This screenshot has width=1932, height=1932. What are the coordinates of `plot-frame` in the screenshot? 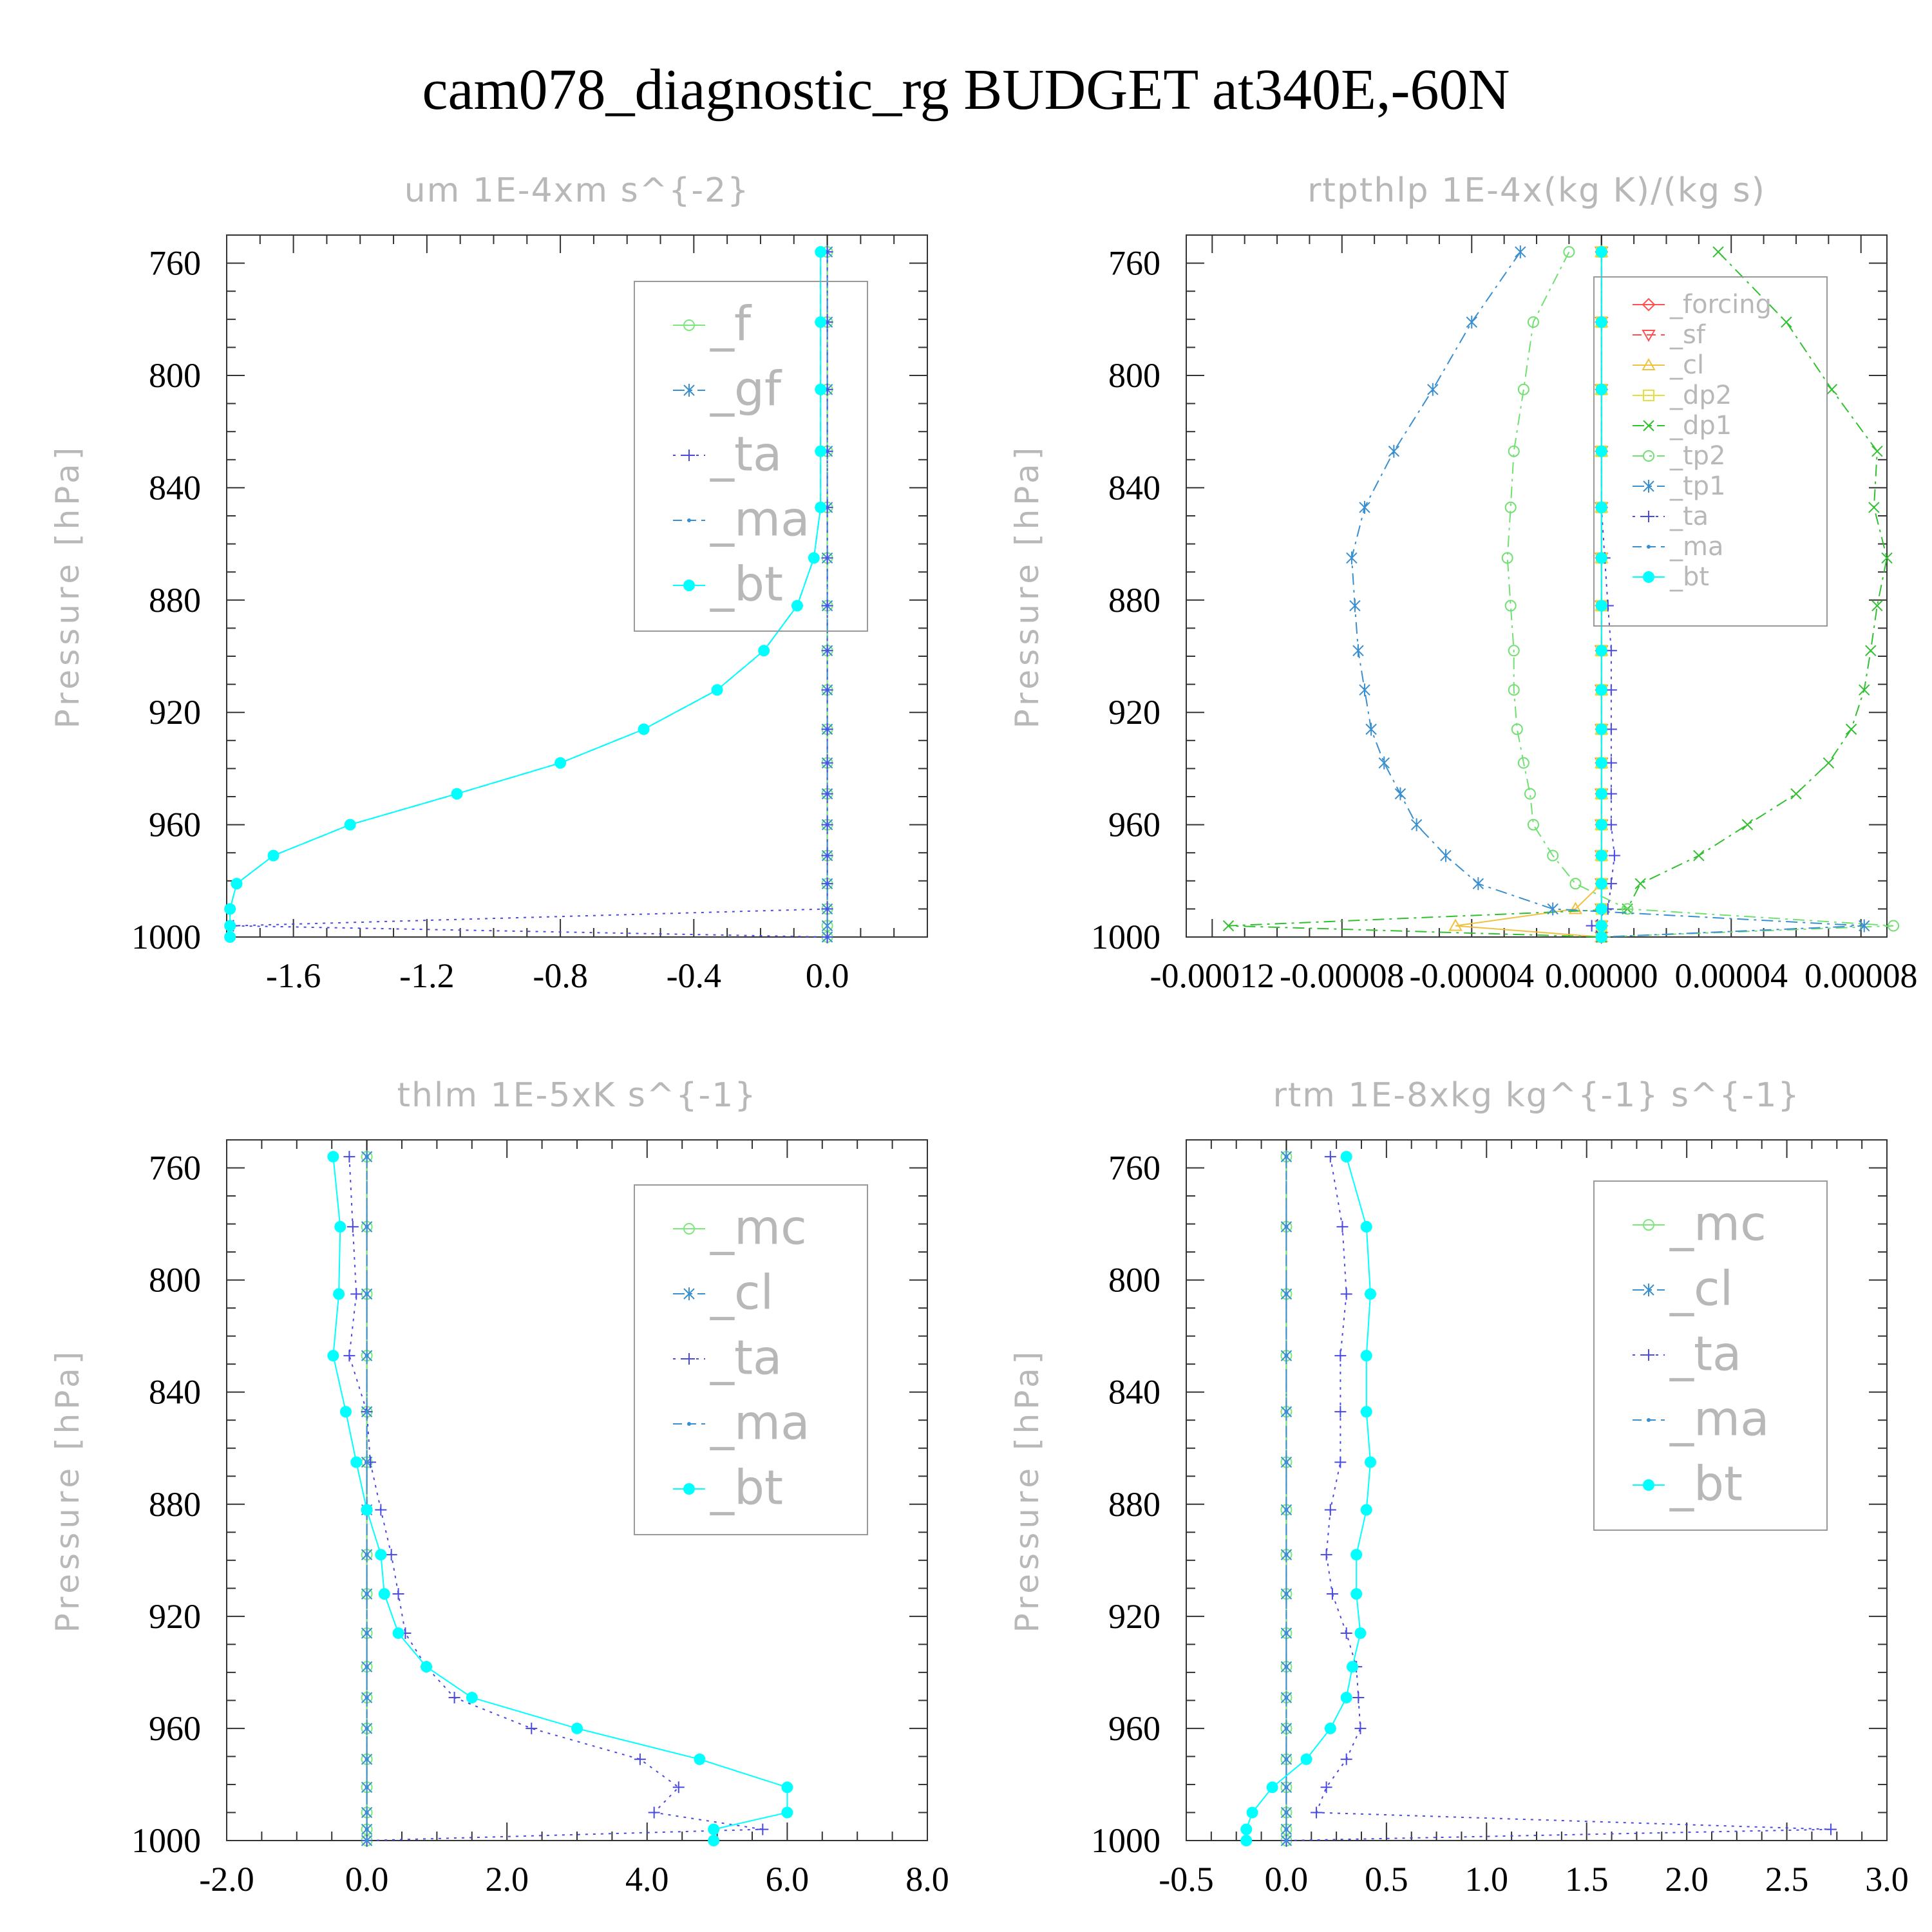 It's located at (1537, 586).